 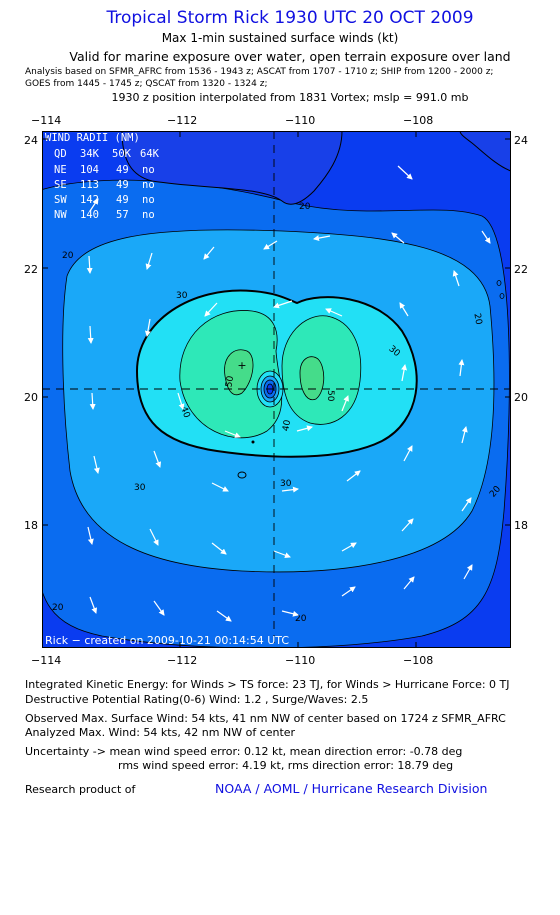 What do you see at coordinates (31, 269) in the screenshot?
I see `y-tick-left-22: 22` at bounding box center [31, 269].